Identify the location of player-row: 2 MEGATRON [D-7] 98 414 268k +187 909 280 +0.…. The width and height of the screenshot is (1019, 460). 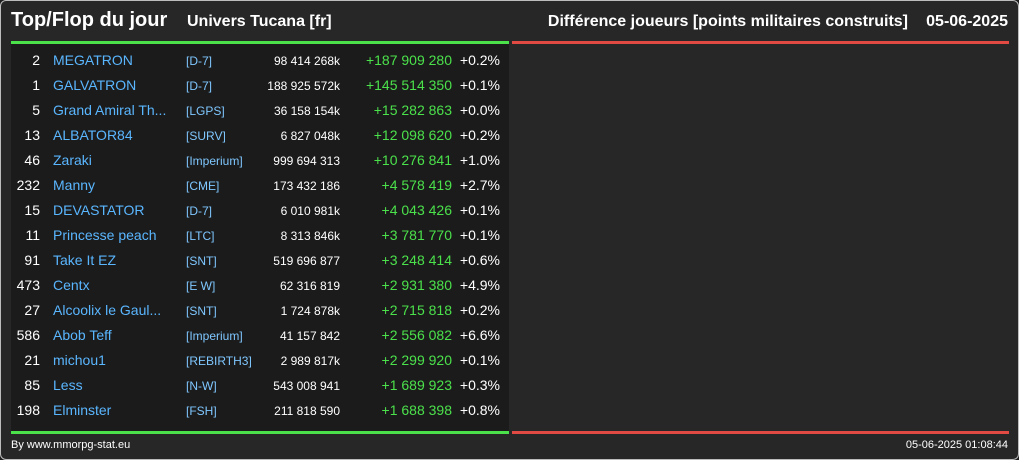
(260, 60).